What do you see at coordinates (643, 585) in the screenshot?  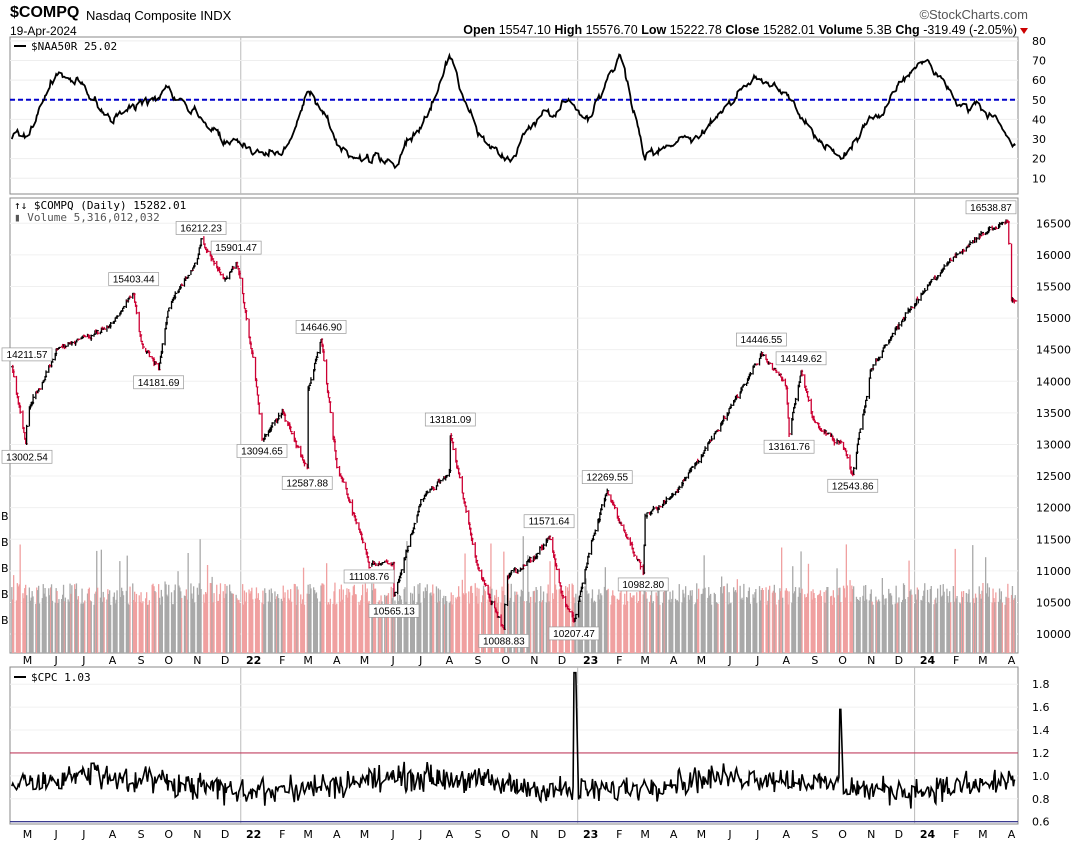 I see `annotation-label: 10982.80` at bounding box center [643, 585].